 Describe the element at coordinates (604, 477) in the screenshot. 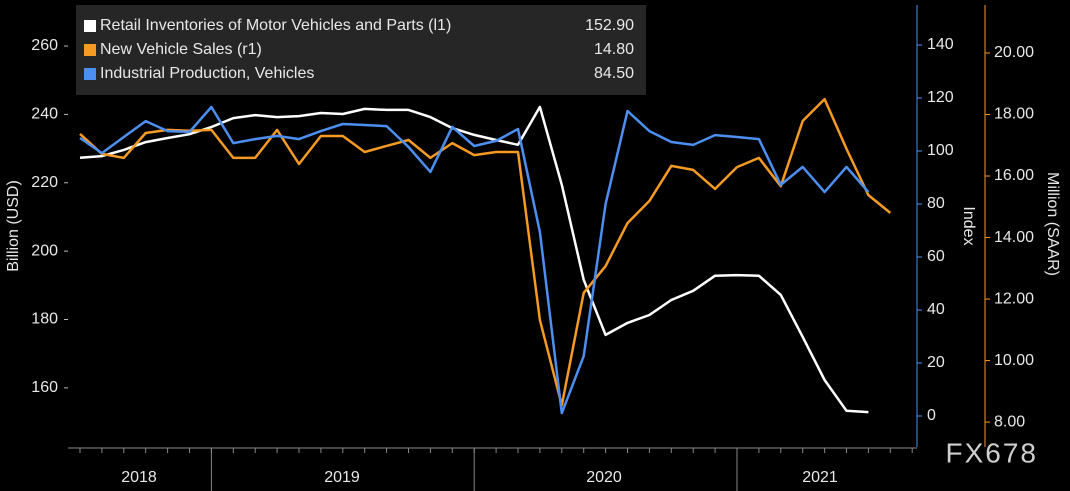

I see `x-tick-label: 2020` at that location.